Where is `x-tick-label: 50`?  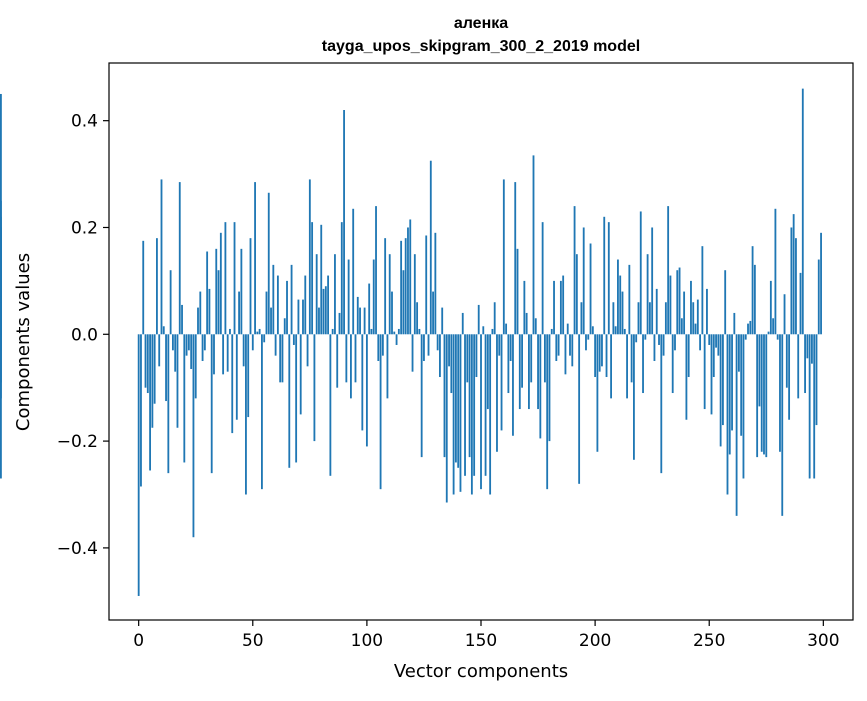
x-tick-label: 50 is located at coordinates (253, 641).